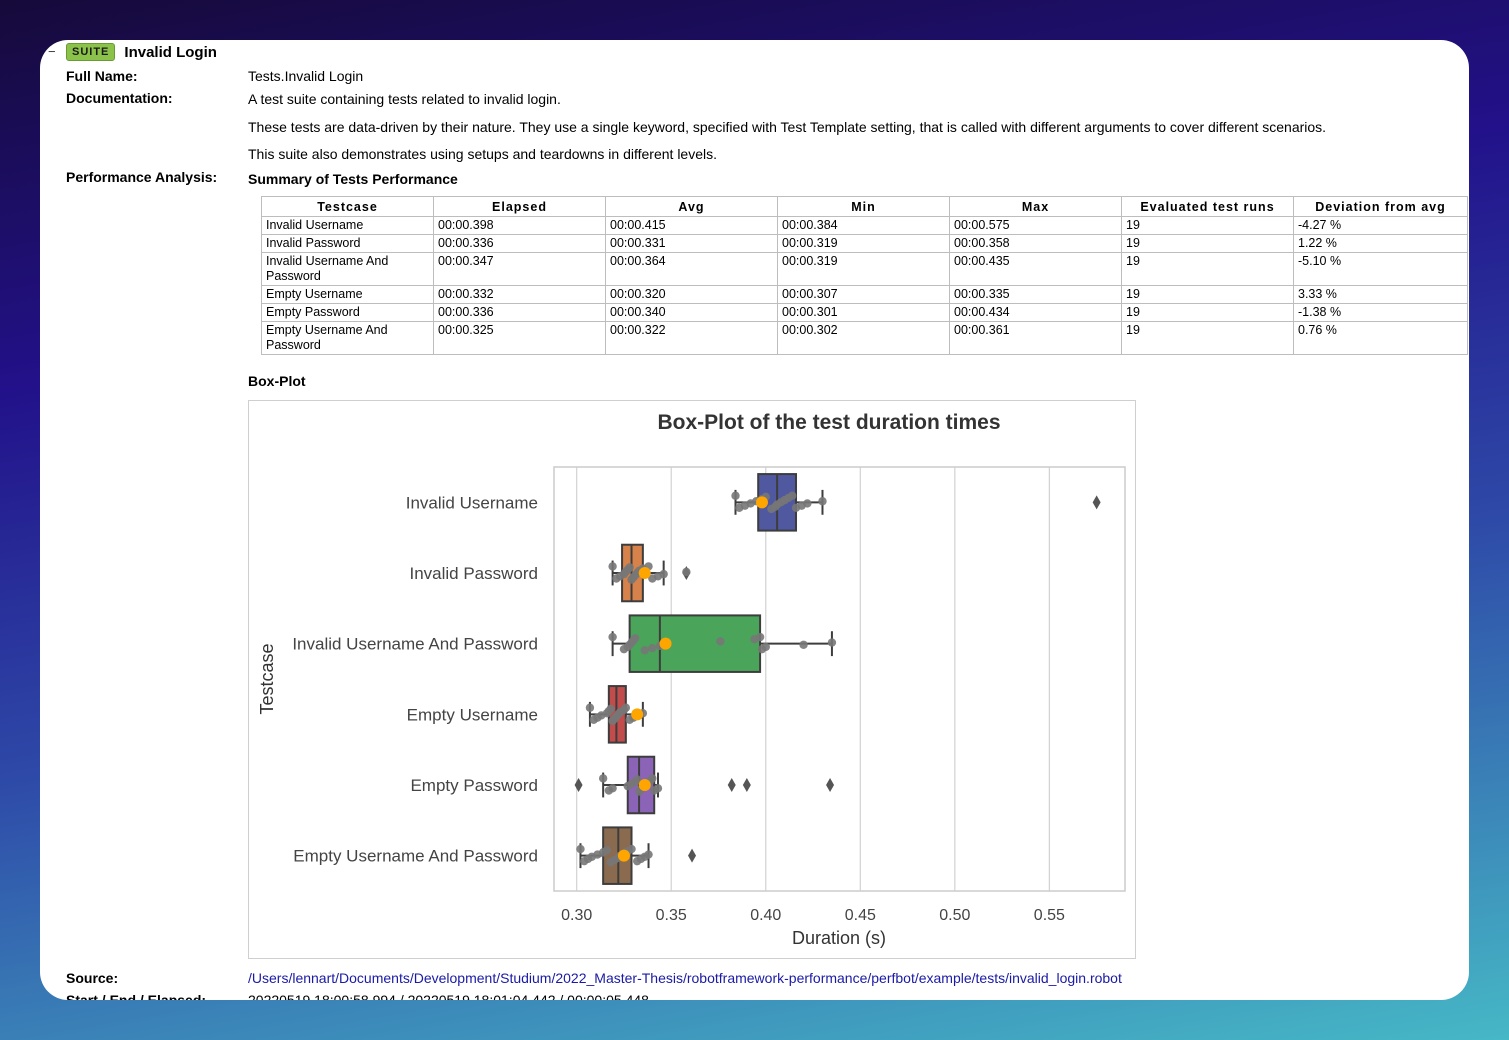 This screenshot has width=1509, height=1040. Describe the element at coordinates (863, 206) in the screenshot. I see `column-header: Min` at that location.